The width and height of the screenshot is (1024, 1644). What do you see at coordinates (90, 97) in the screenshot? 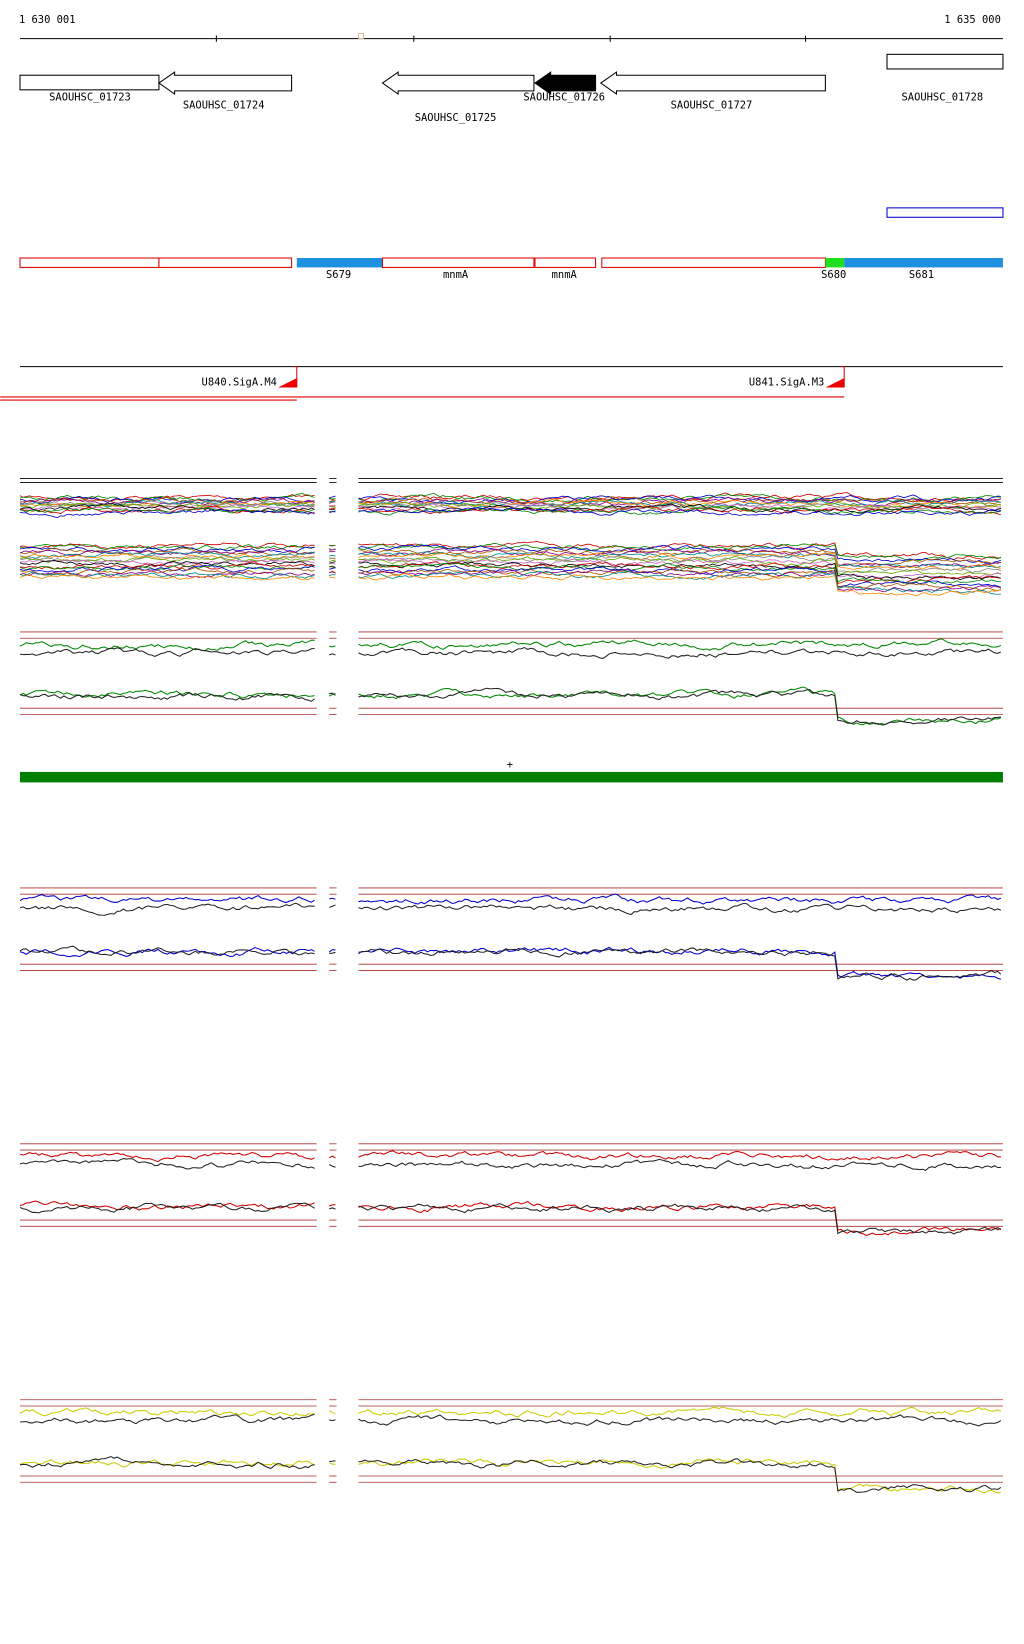
I see `gene-label: SAOUHSC_01723` at bounding box center [90, 97].